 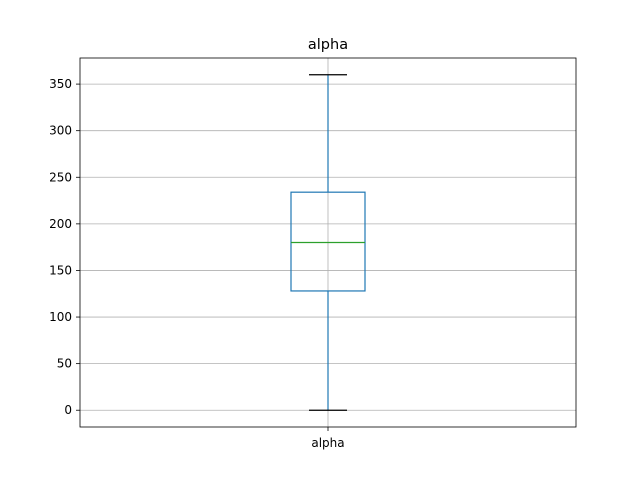 I want to click on y-tick-label: 250, so click(x=60, y=177).